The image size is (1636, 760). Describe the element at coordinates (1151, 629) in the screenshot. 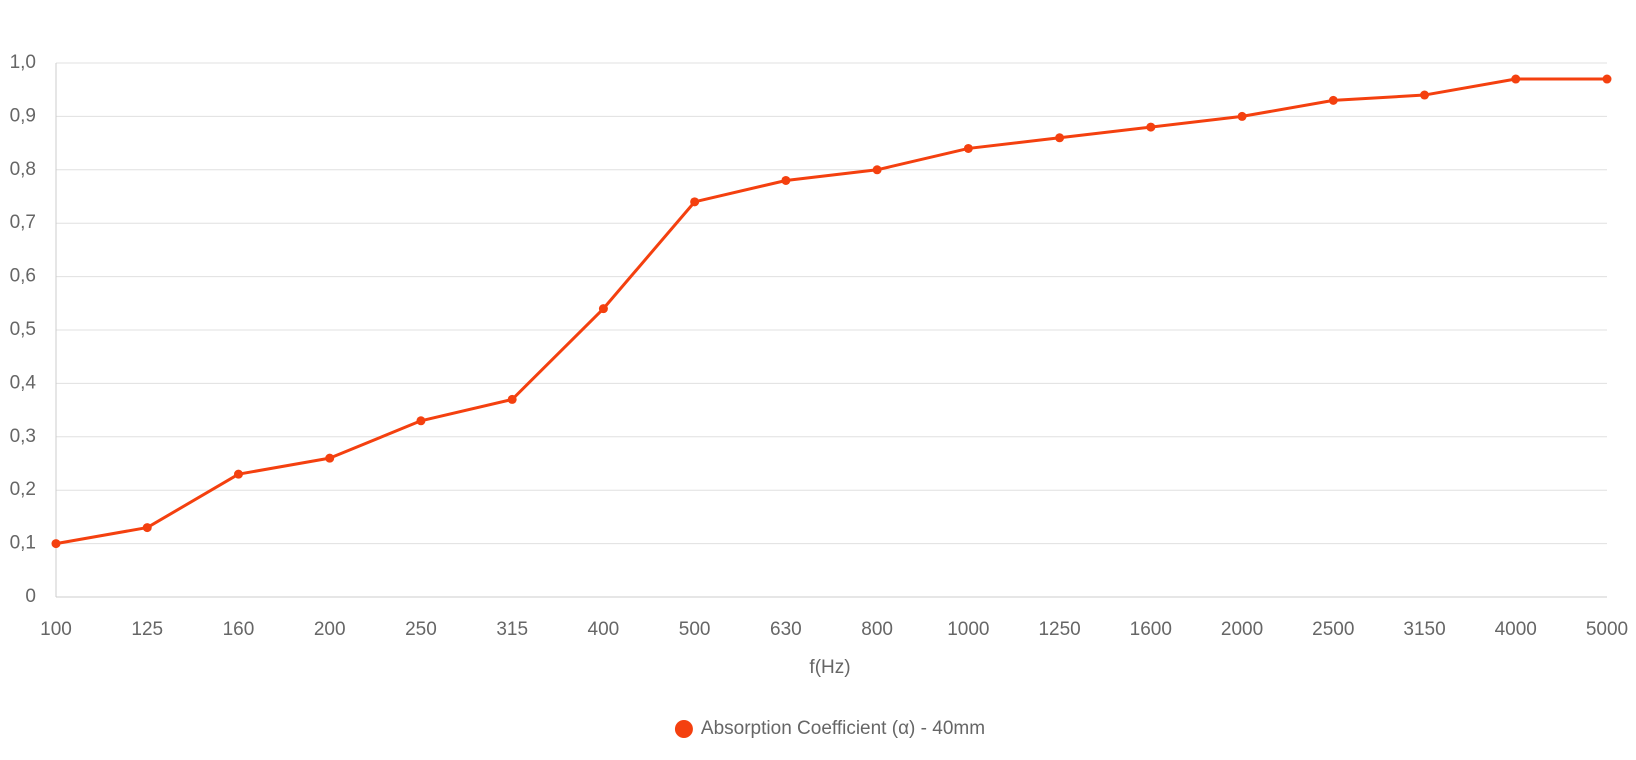

I see `x-tick-label: 1600` at that location.